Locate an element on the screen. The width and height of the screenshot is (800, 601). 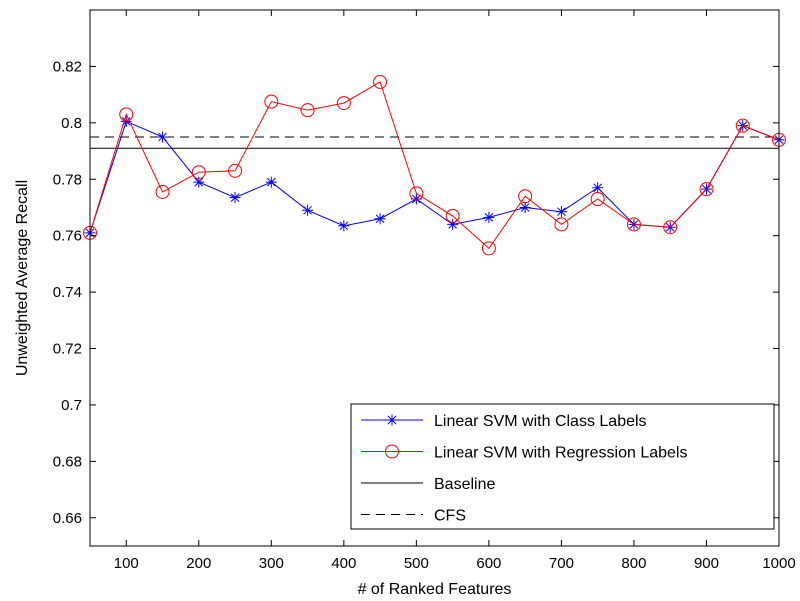
y-tick-label: 0.66 is located at coordinates (67, 518).